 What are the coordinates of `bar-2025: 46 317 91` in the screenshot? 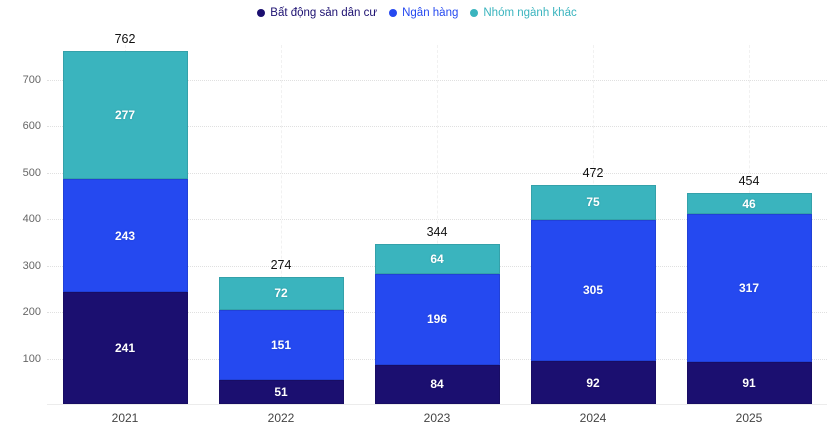 It's located at (749, 298).